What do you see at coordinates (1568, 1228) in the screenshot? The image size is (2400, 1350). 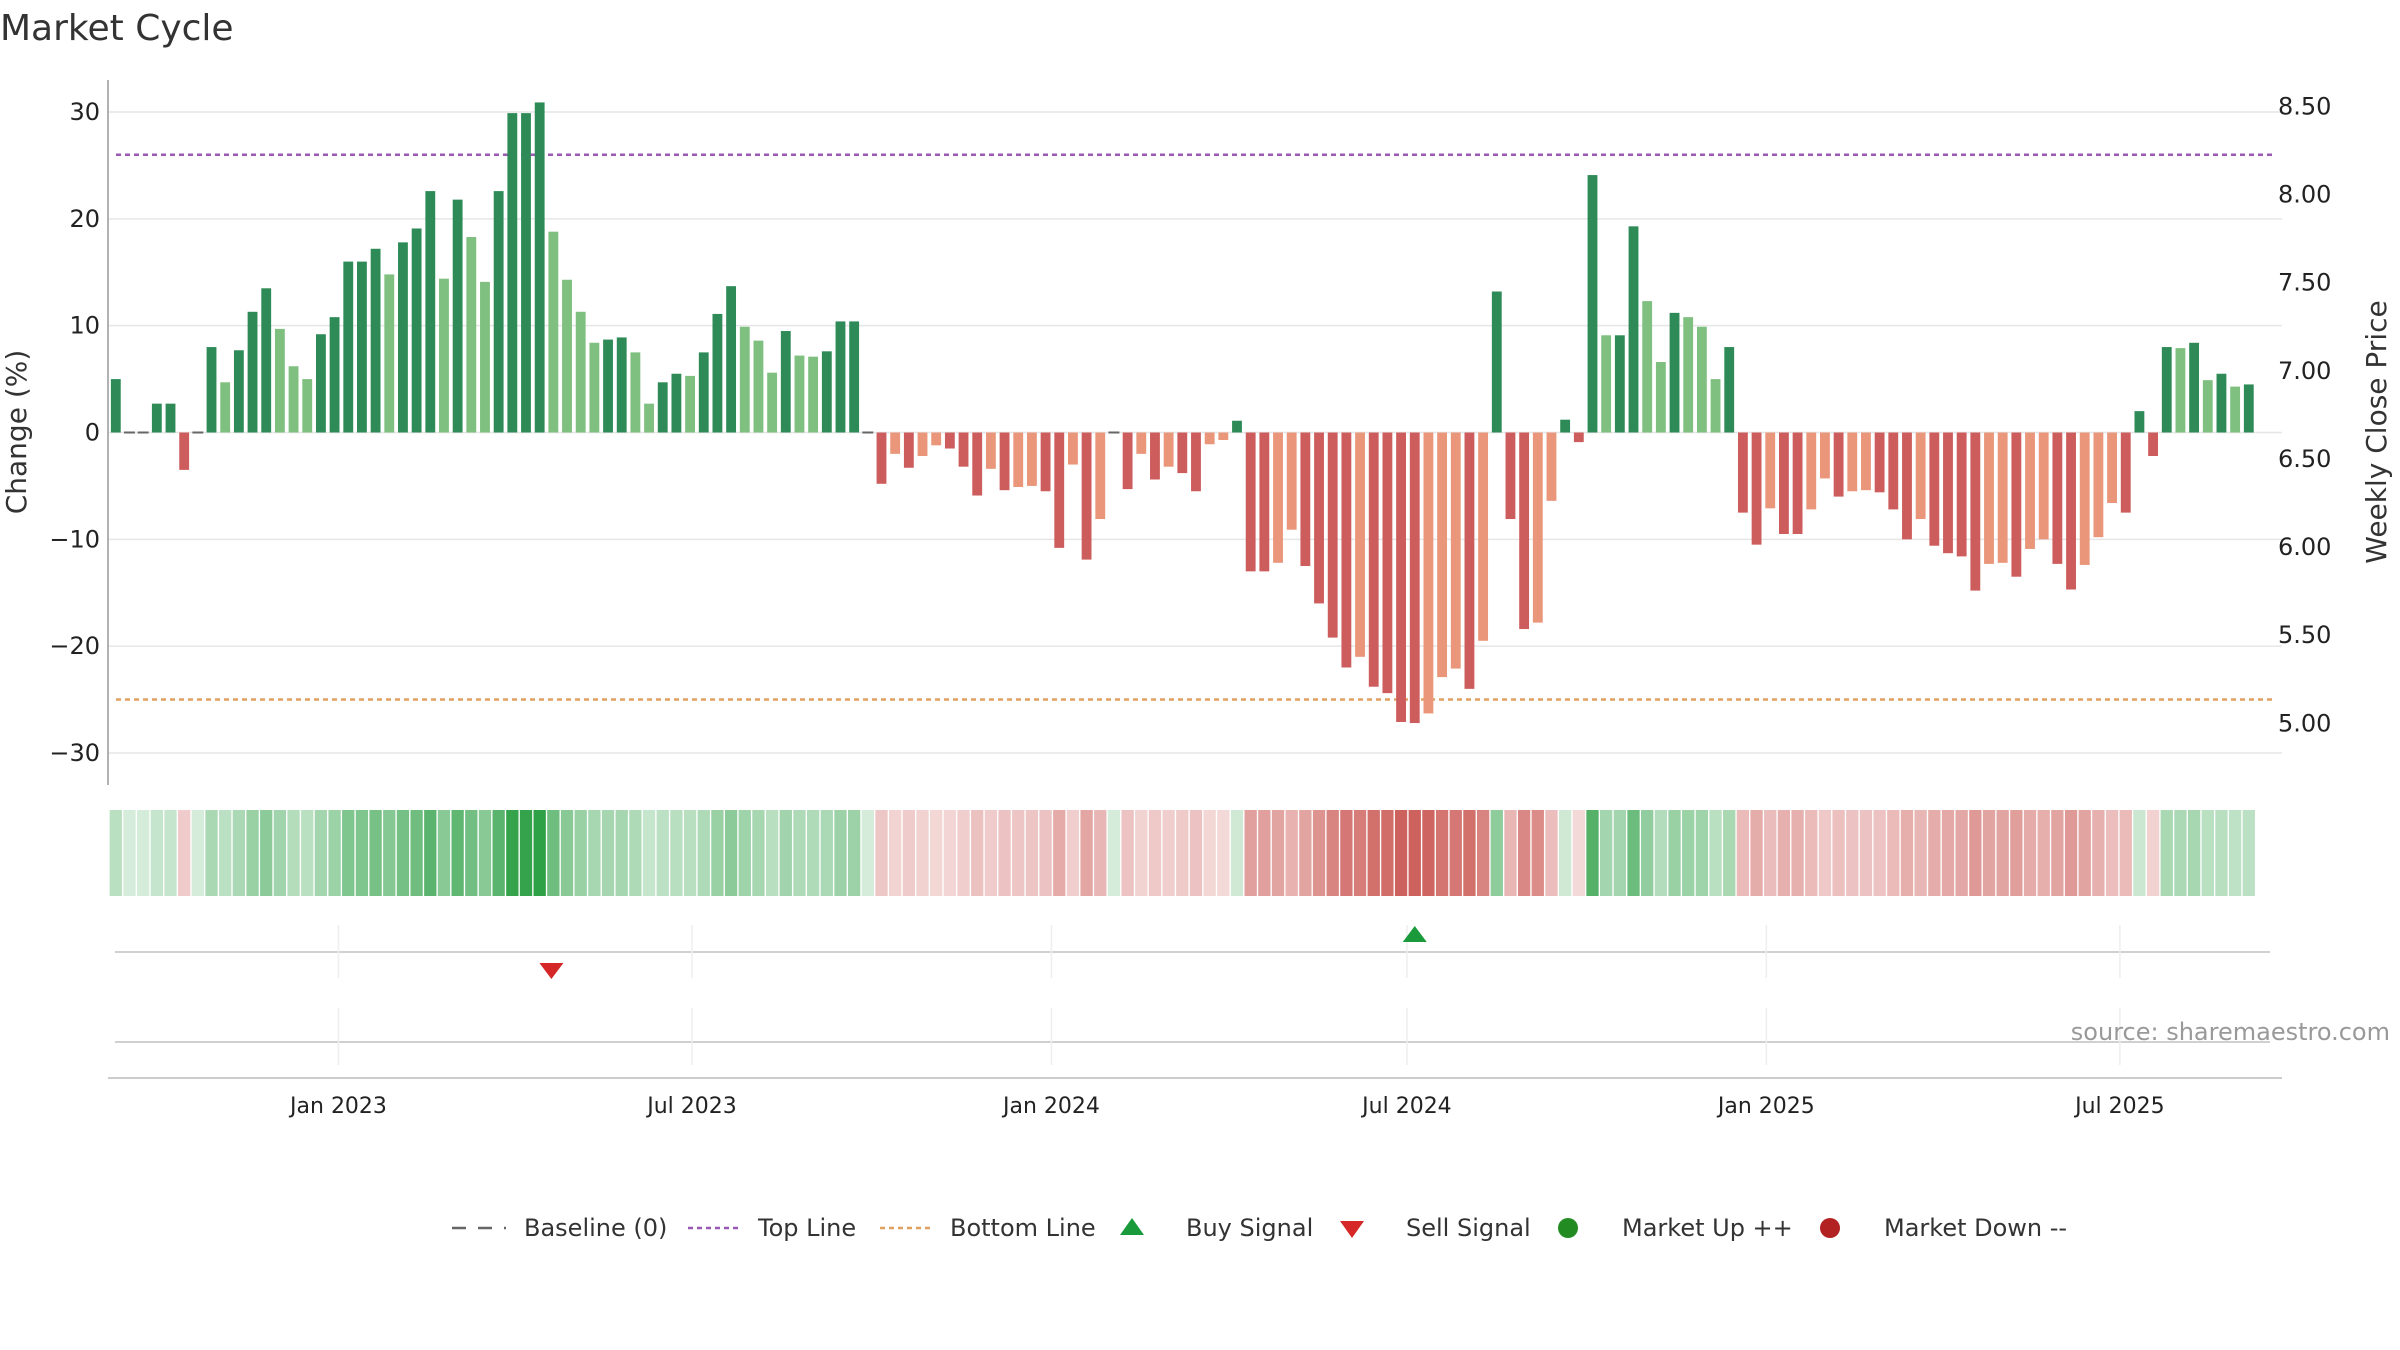 I see `legend-market-up-swatch` at bounding box center [1568, 1228].